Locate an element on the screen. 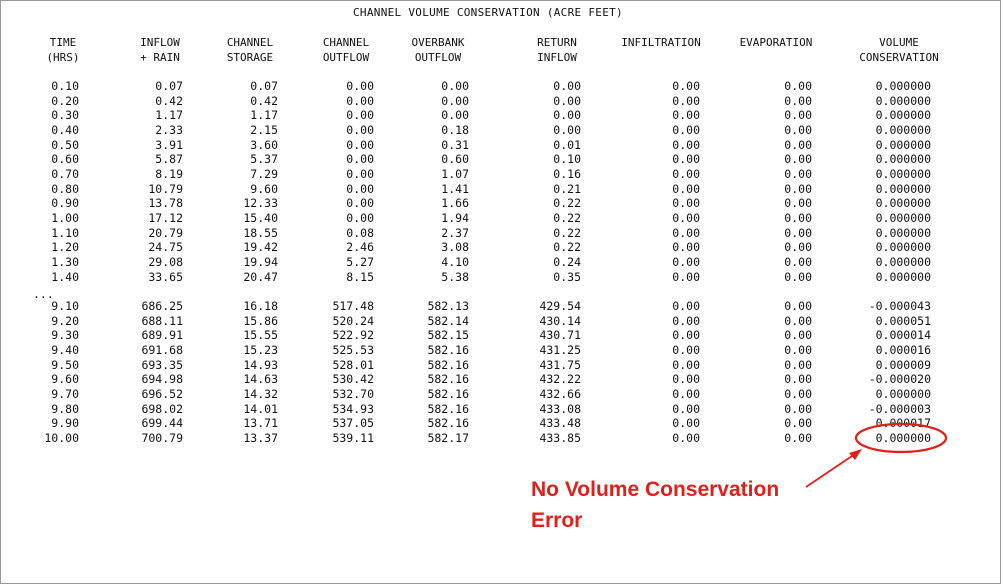  cell-overbank-outflow: 582.17 is located at coordinates (448, 438).